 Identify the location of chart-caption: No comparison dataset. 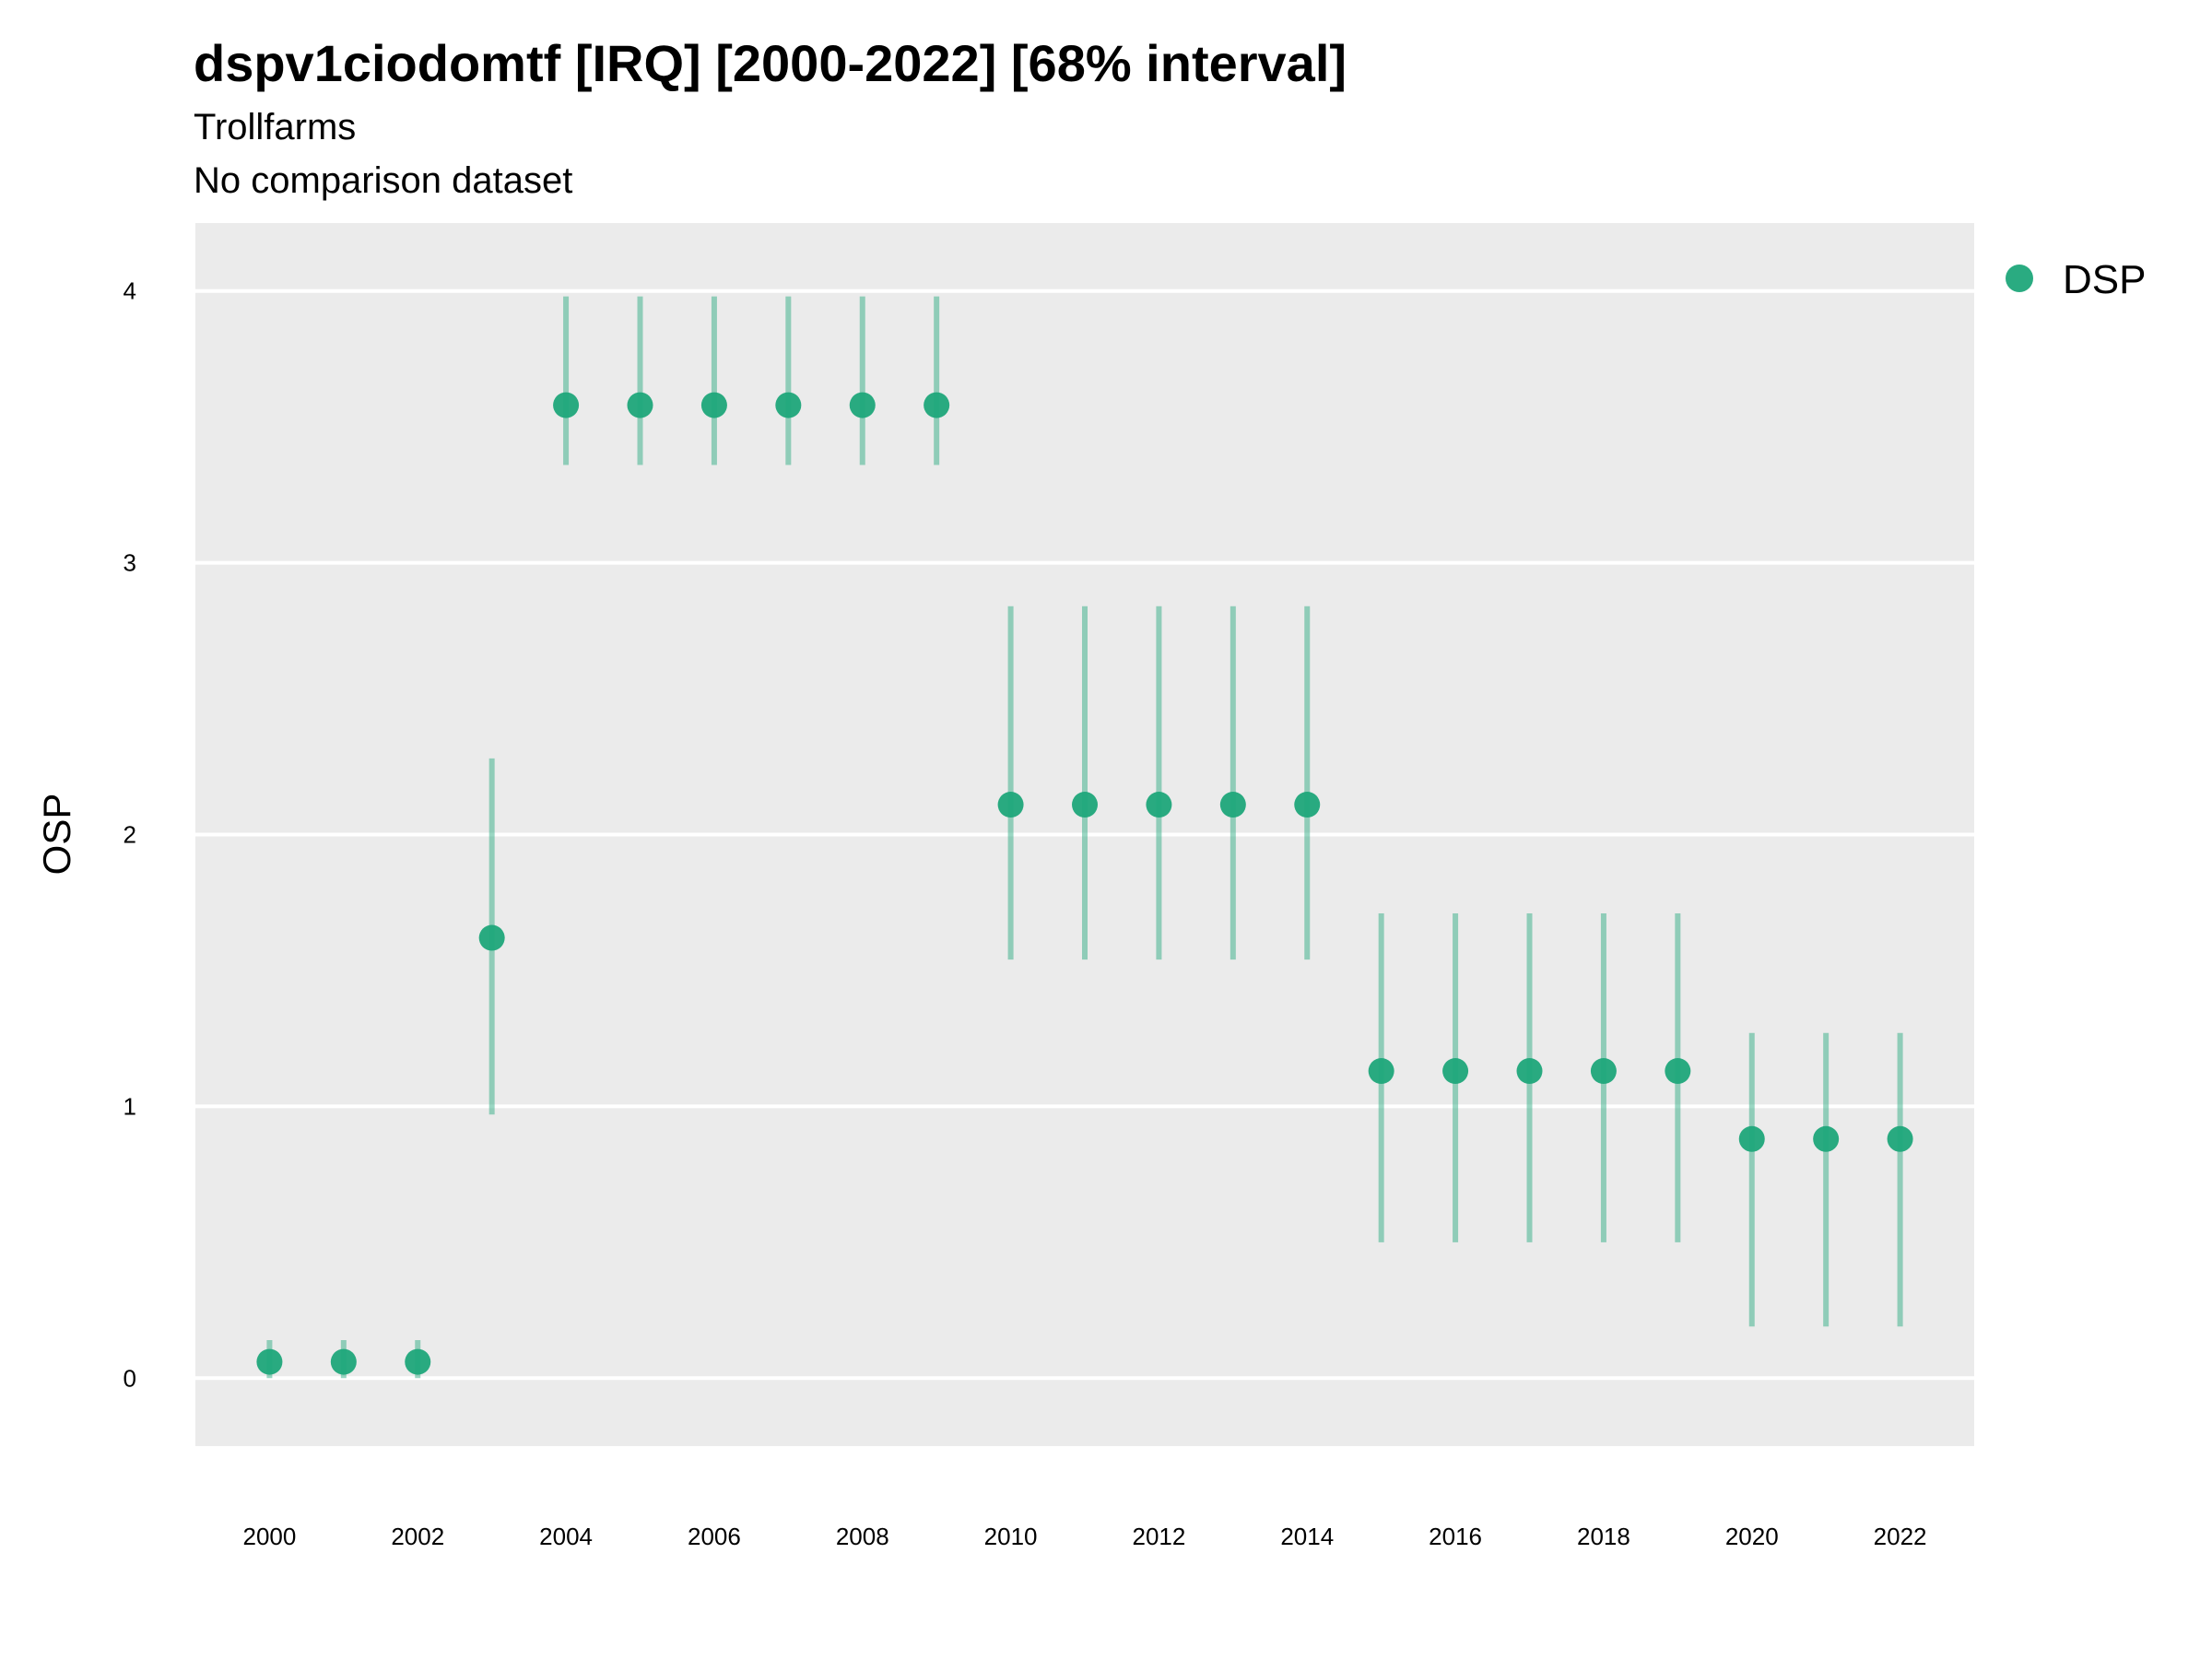
(383, 180).